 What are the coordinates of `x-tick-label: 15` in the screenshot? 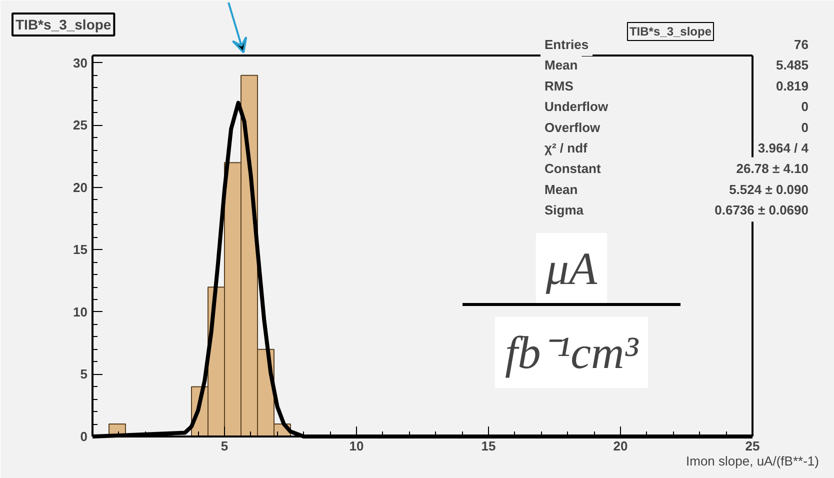 It's located at (488, 446).